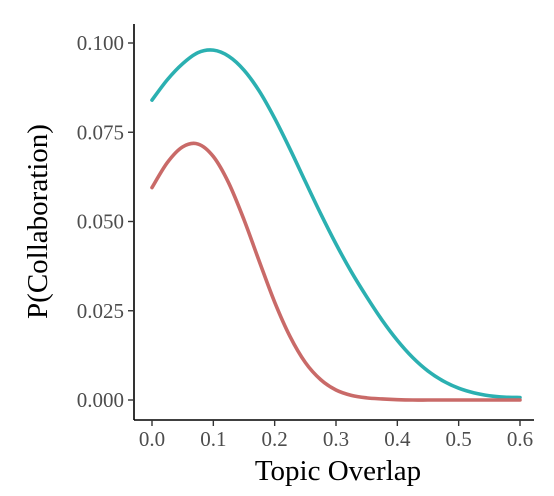  Describe the element at coordinates (152, 439) in the screenshot. I see `x-tick-label: 0.0` at that location.